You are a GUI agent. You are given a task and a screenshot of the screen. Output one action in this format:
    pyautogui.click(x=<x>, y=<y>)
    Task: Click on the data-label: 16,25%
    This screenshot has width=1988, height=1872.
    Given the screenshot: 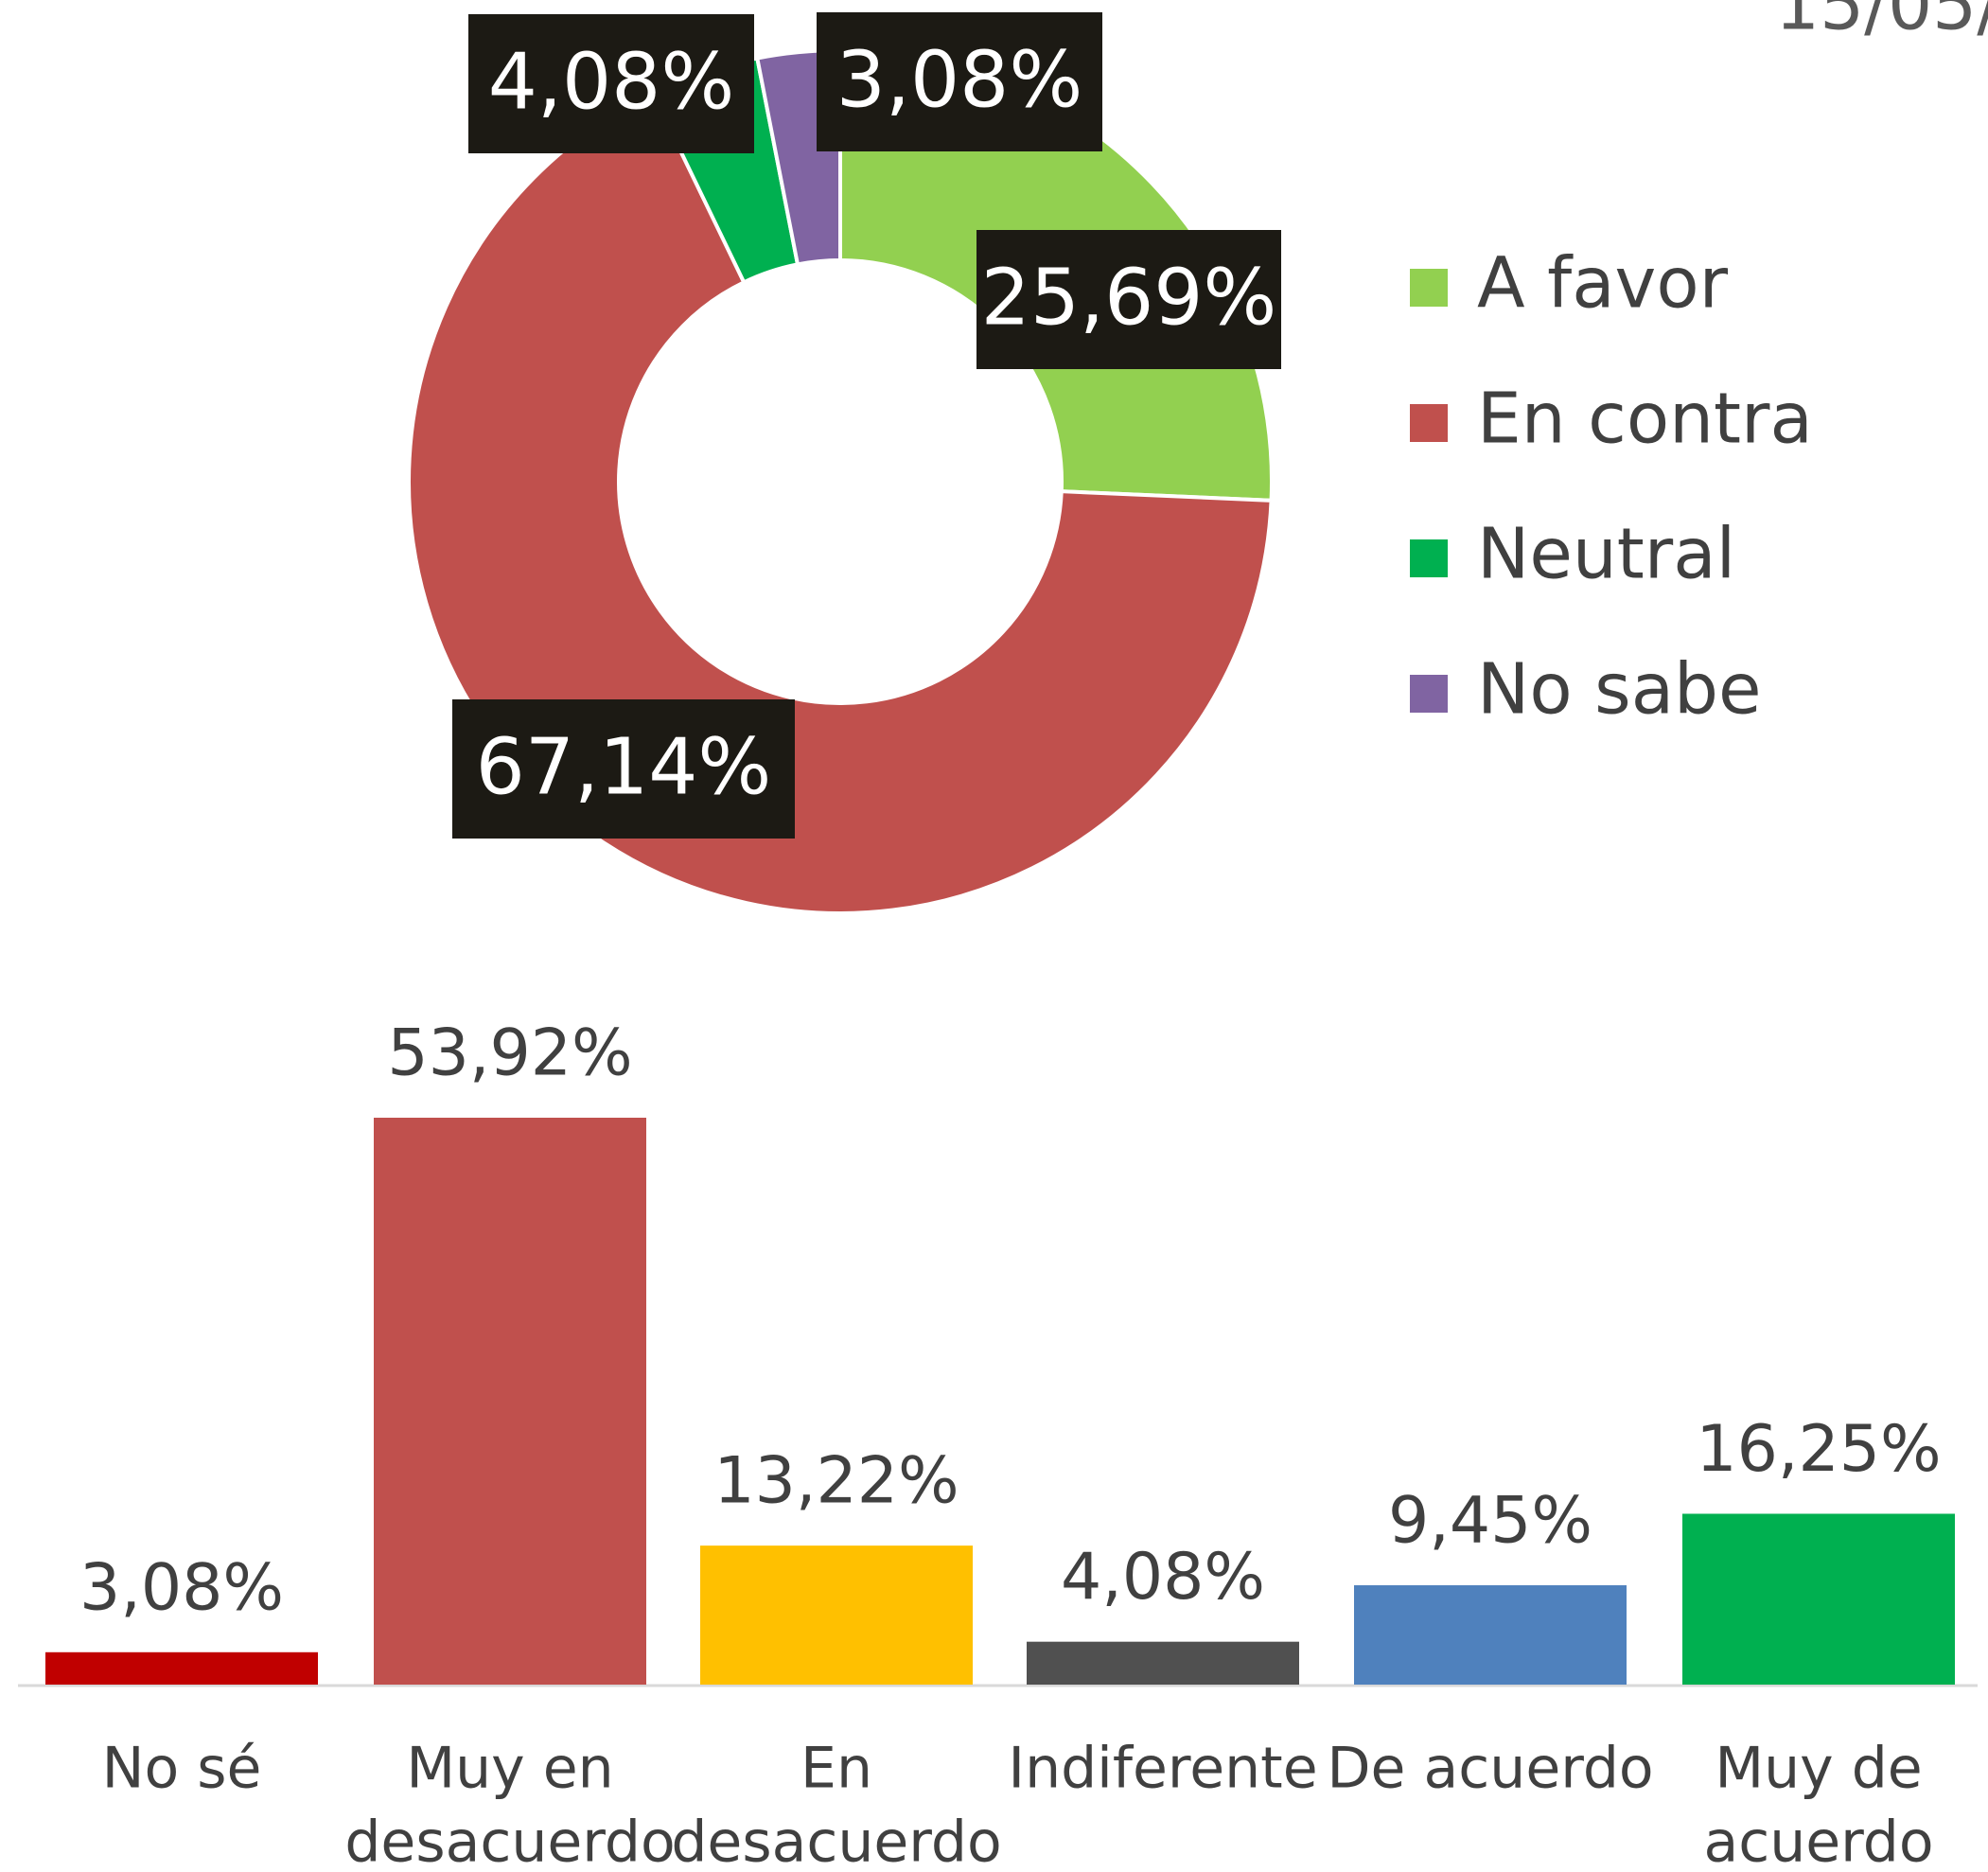 What is the action you would take?
    pyautogui.click(x=1819, y=1449)
    